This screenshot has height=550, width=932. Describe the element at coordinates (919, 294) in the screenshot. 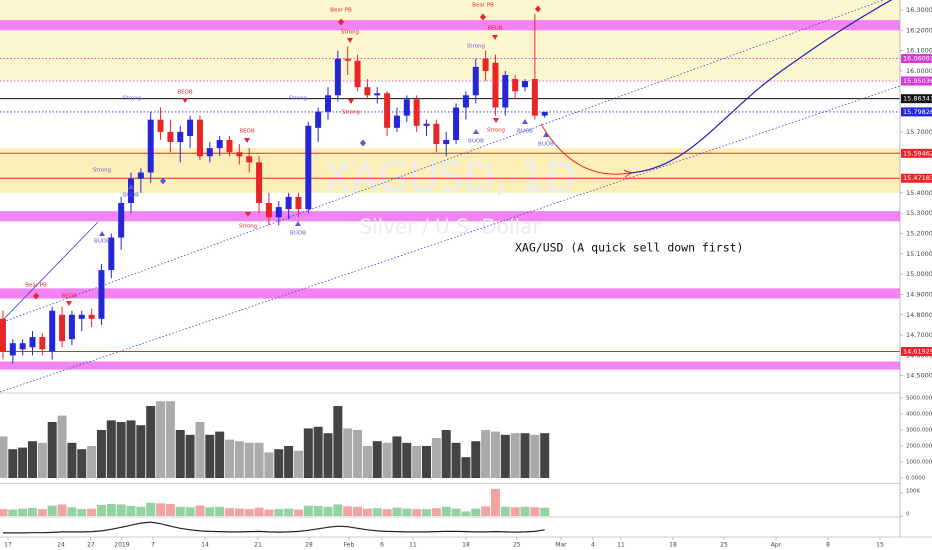

I see `y-tick-label: 14.90000` at that location.